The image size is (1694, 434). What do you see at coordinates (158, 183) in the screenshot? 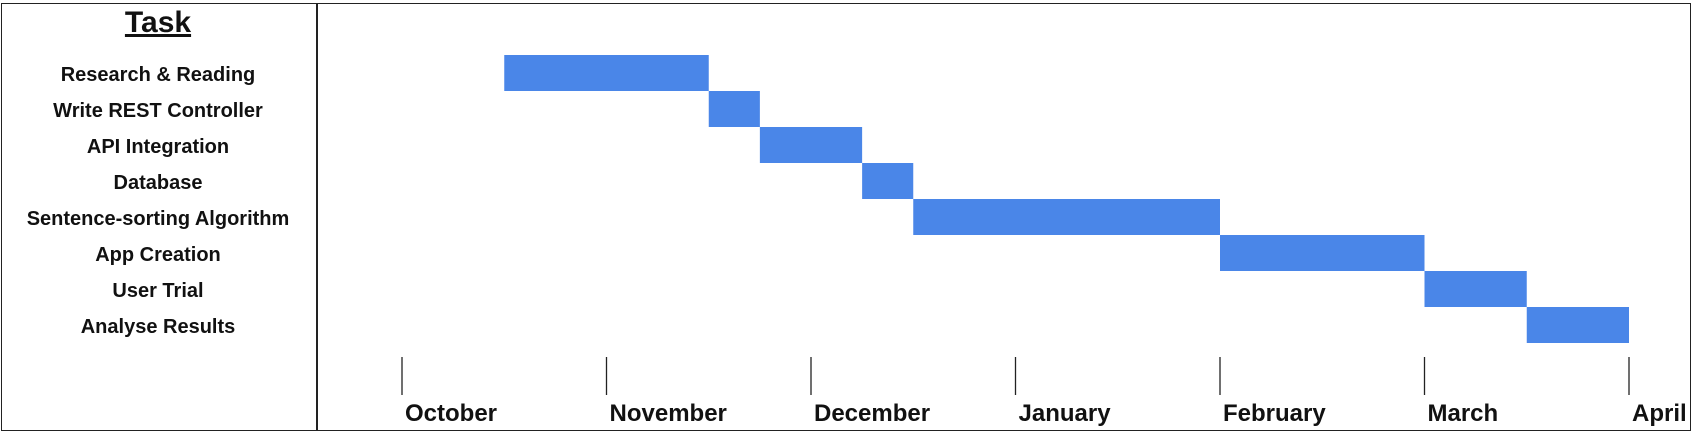
I see `task-label: Database` at bounding box center [158, 183].